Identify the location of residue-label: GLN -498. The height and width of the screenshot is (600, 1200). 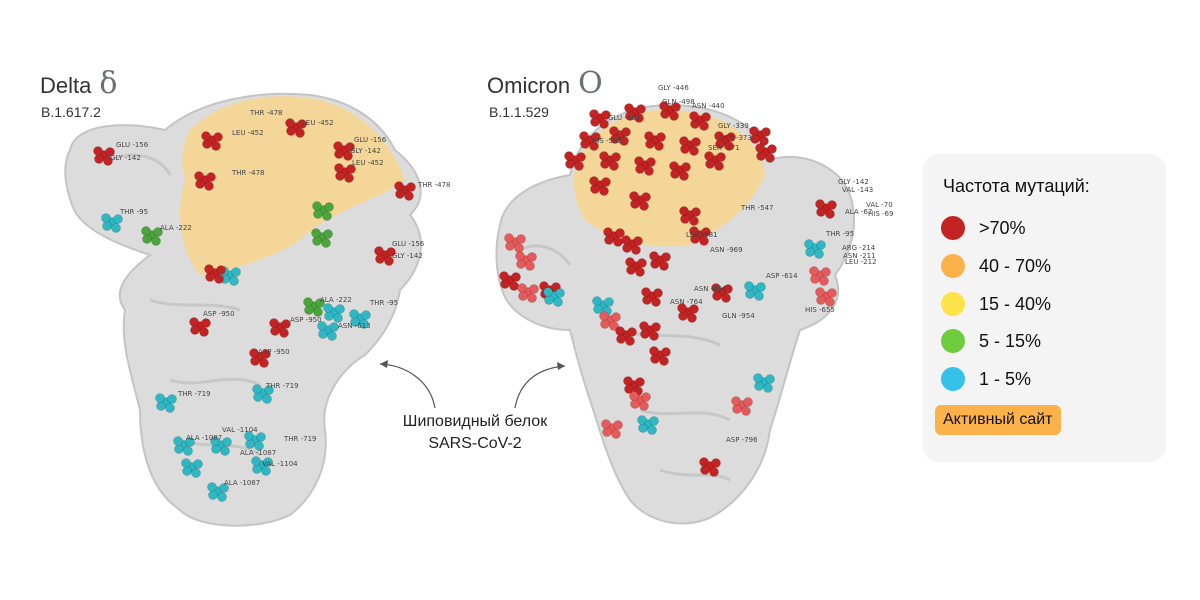
(678, 102).